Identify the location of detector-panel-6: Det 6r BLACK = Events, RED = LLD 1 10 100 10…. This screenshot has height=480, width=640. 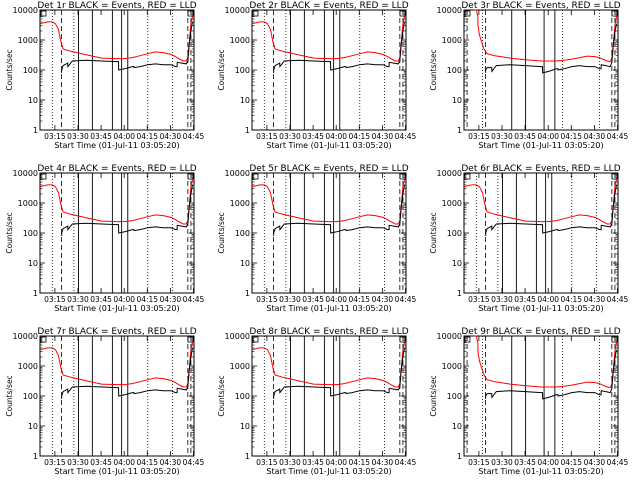
(529, 238).